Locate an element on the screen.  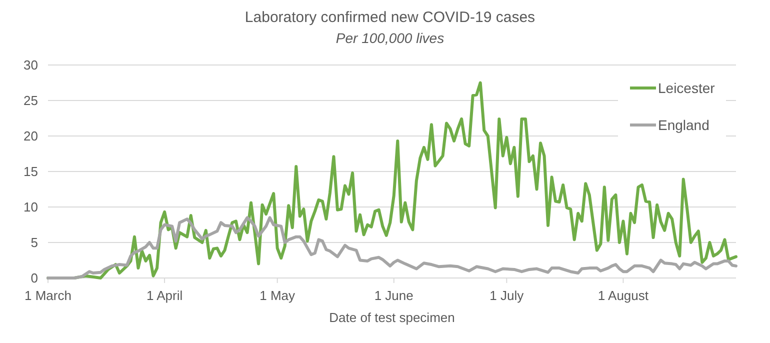
x-tick-label: 1 March is located at coordinates (48, 295).